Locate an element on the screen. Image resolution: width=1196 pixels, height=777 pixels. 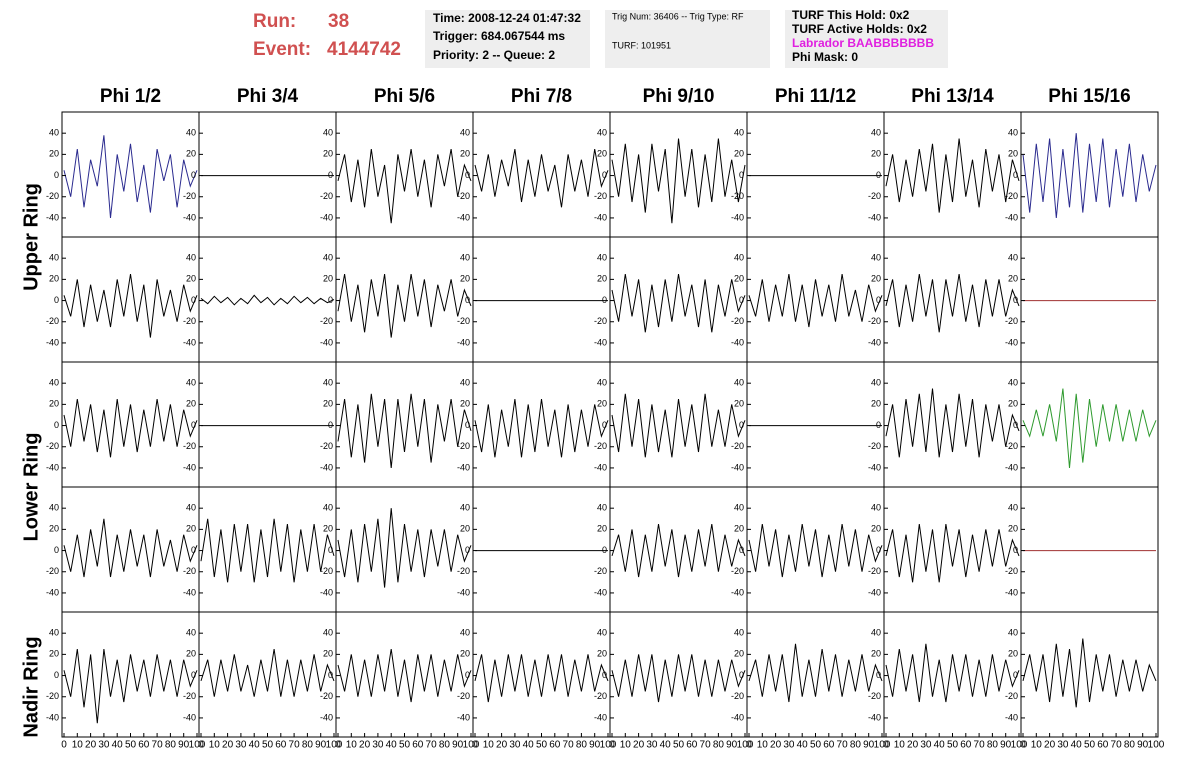
column-title: Phi 5/6 is located at coordinates (404, 96).